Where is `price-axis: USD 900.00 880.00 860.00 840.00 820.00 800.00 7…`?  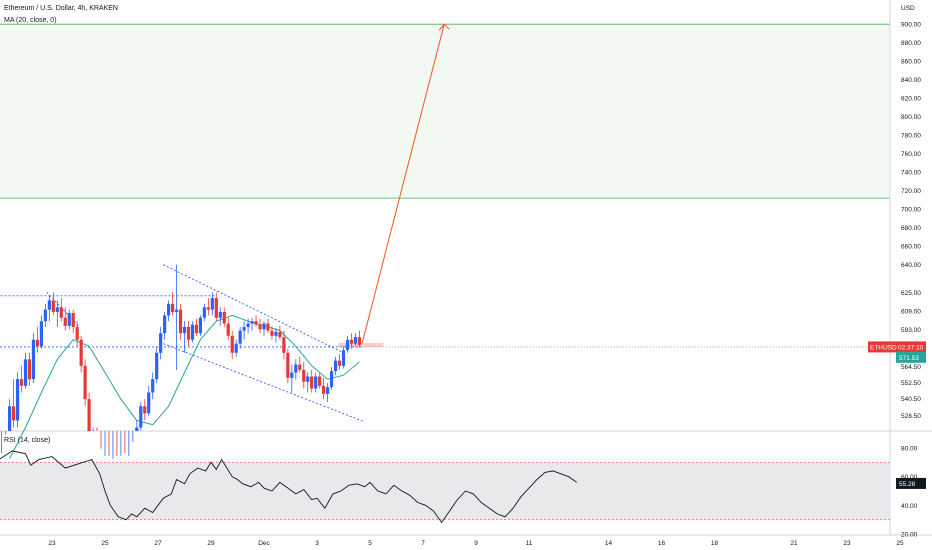 price-axis: USD 900.00 880.00 860.00 840.00 820.00 800.00 7… is located at coordinates (911, 272).